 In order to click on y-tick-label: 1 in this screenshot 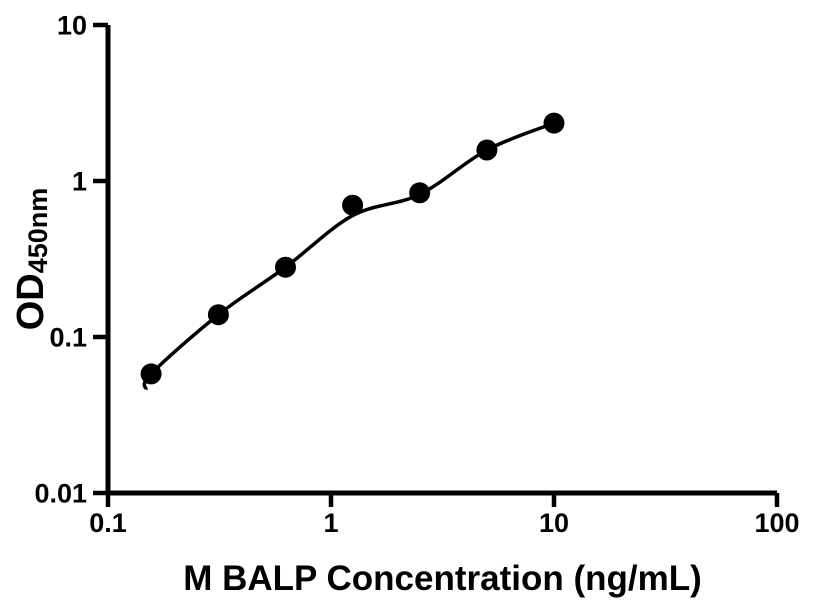, I will do `click(79, 182)`.